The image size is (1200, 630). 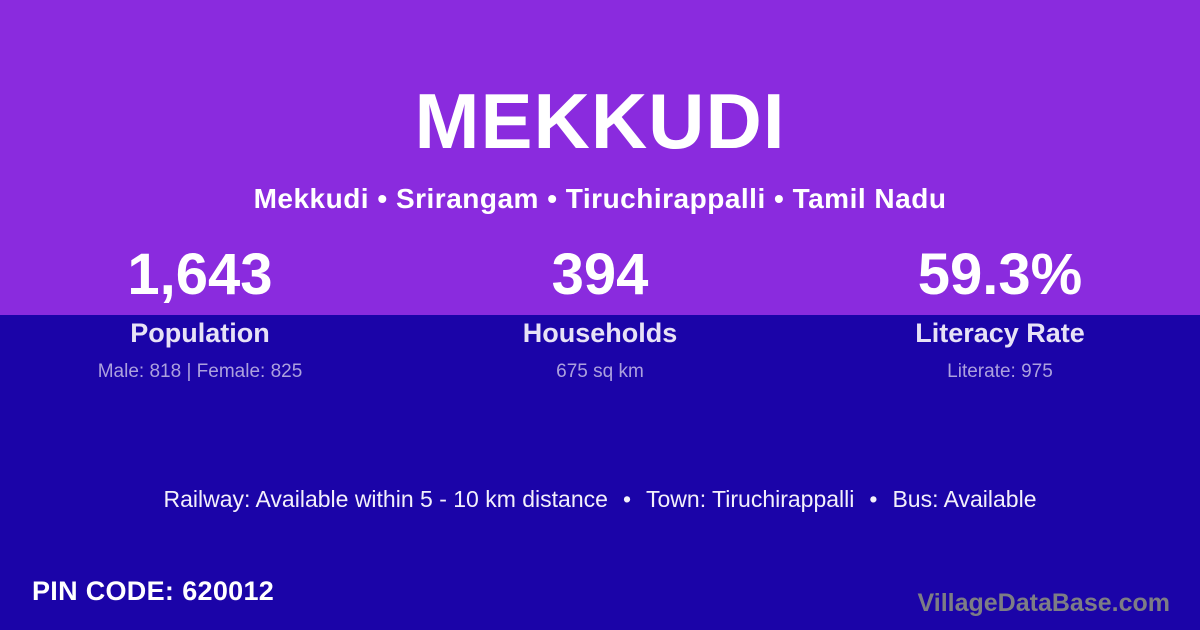 What do you see at coordinates (200, 314) in the screenshot?
I see `stat-population: 1,643 Population Male: 818 | Female: 825` at bounding box center [200, 314].